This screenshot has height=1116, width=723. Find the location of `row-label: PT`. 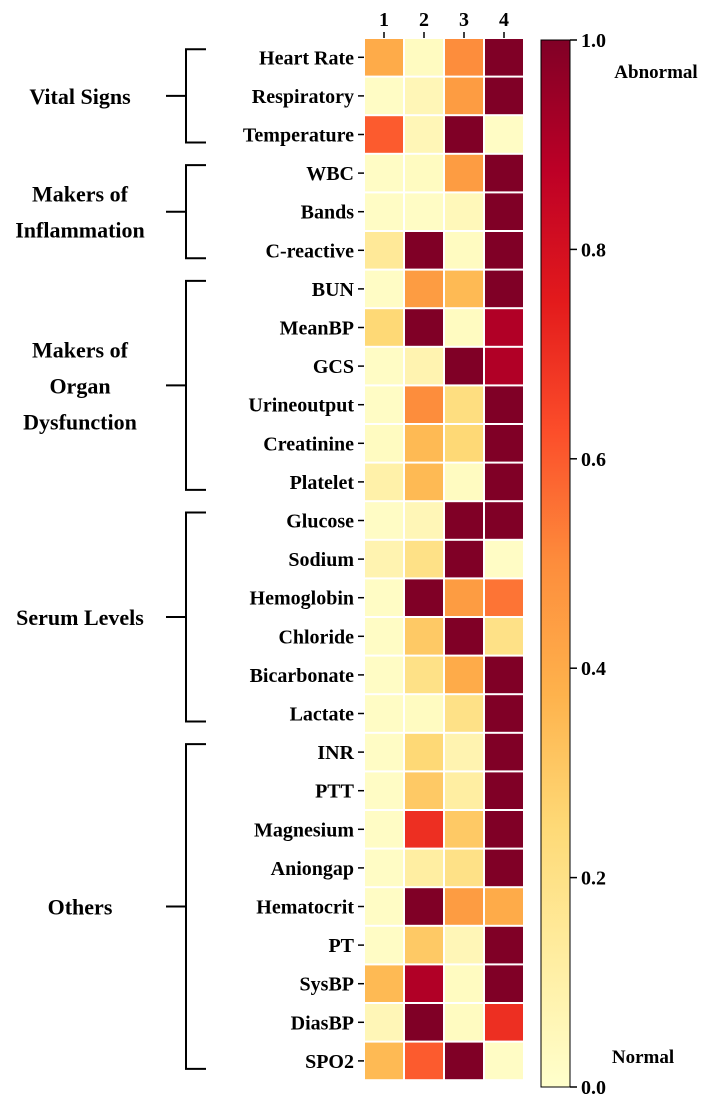

row-label: PT is located at coordinates (341, 946).